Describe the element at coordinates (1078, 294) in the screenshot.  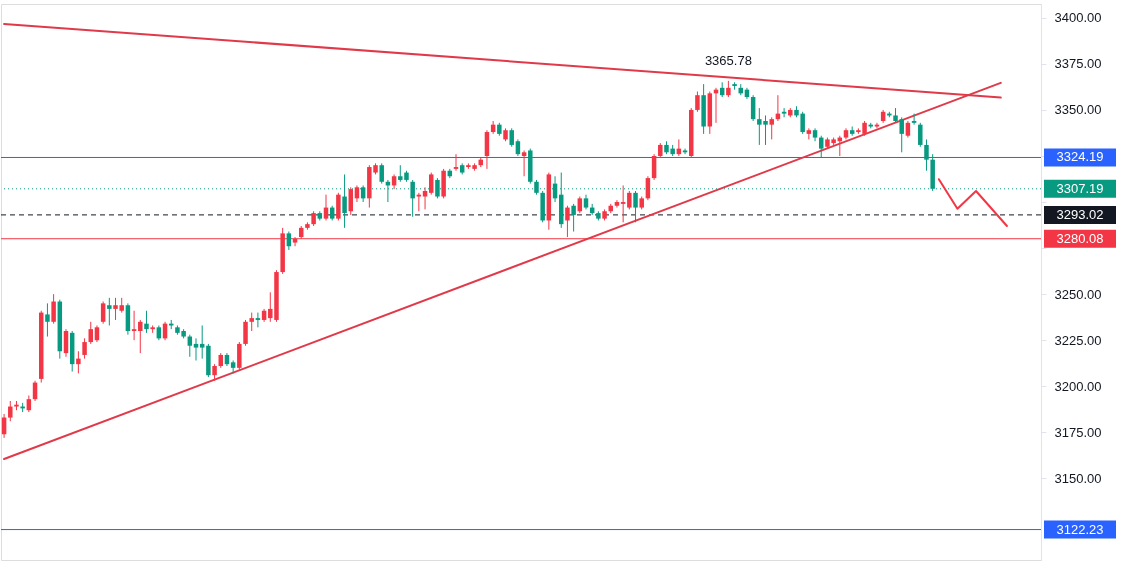
I see `y-tick-label: 3250.00` at that location.